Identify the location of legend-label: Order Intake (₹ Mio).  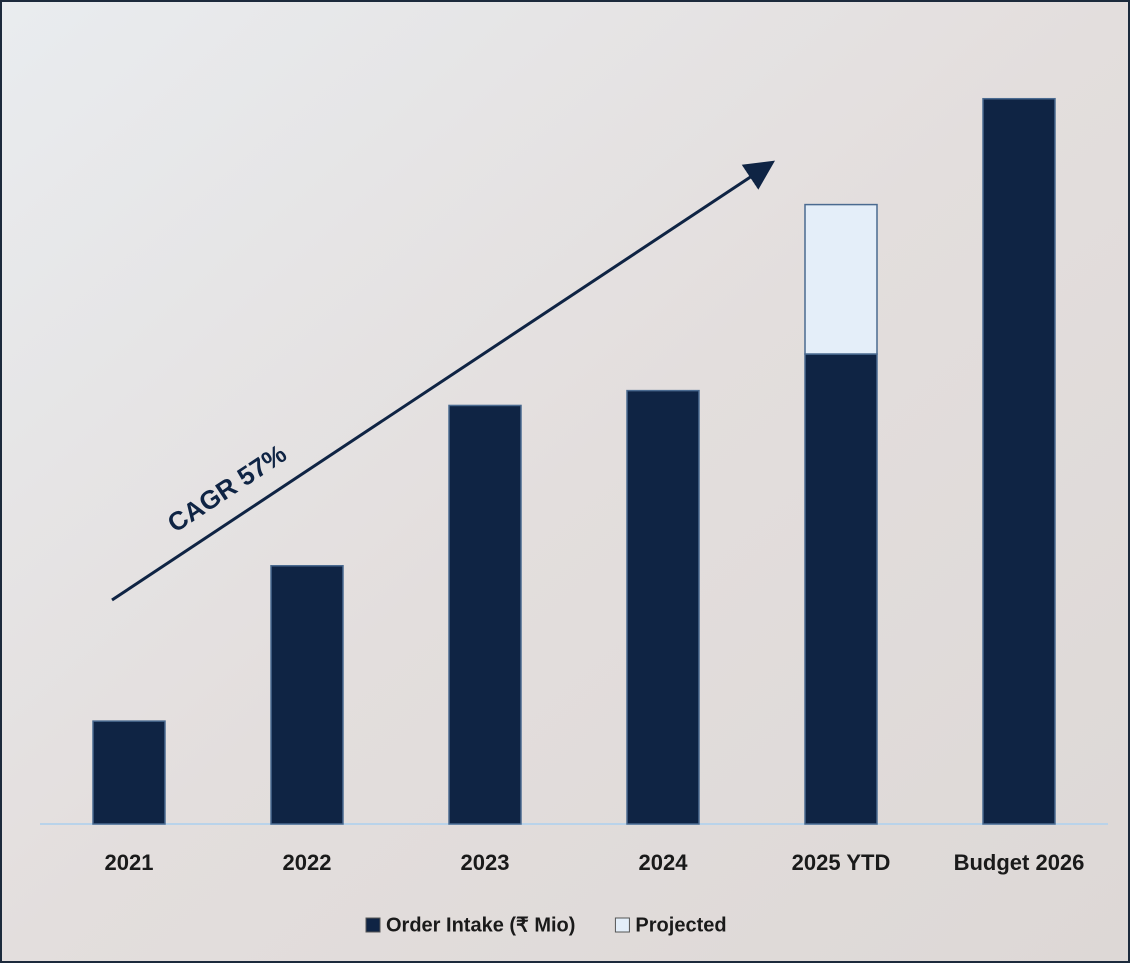
(480, 925).